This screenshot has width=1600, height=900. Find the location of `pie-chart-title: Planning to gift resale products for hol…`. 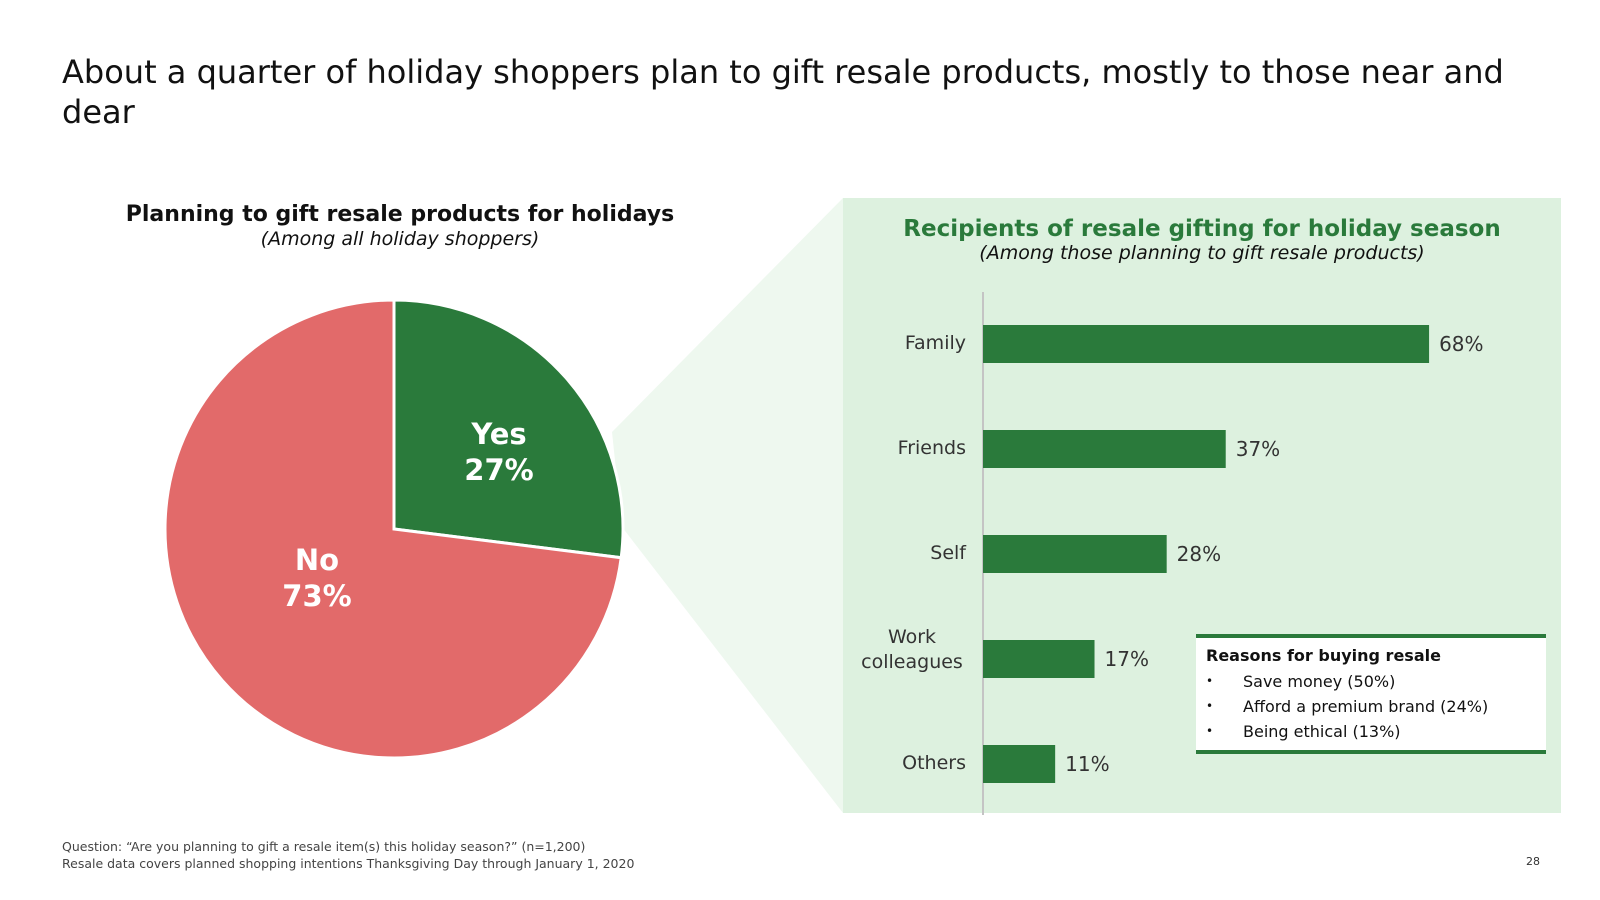

pie-chart-title: Planning to gift resale products for hol… is located at coordinates (400, 214).